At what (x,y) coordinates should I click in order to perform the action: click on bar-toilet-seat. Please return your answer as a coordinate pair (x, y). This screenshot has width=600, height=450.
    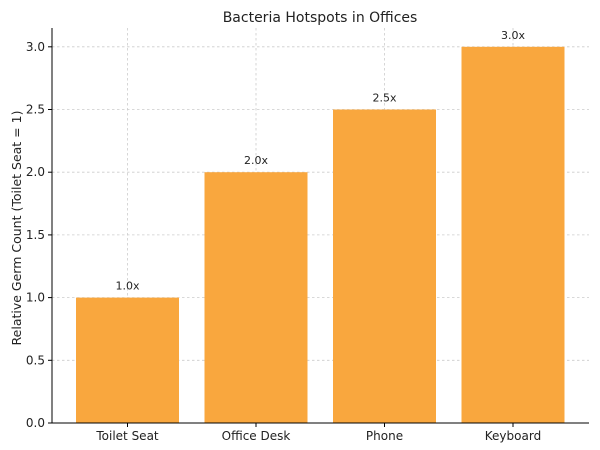
    Looking at the image, I should click on (127, 360).